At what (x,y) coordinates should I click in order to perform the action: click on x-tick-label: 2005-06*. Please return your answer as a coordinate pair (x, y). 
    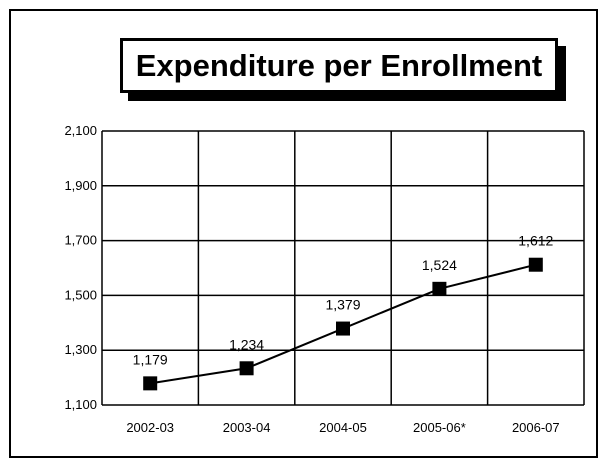
    Looking at the image, I should click on (439, 427).